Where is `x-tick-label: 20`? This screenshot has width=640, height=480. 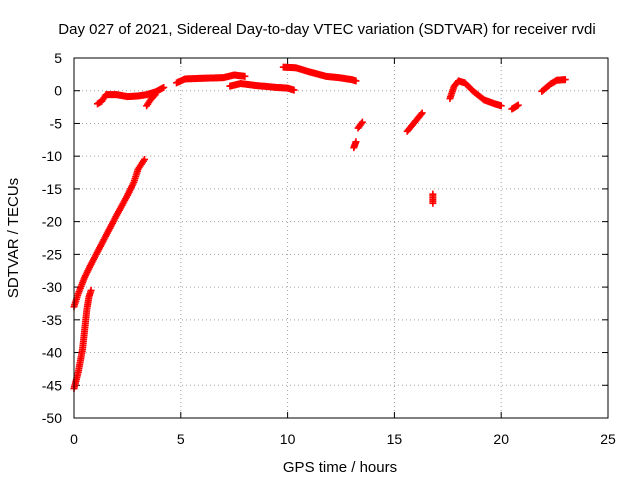
x-tick-label: 20 is located at coordinates (501, 439).